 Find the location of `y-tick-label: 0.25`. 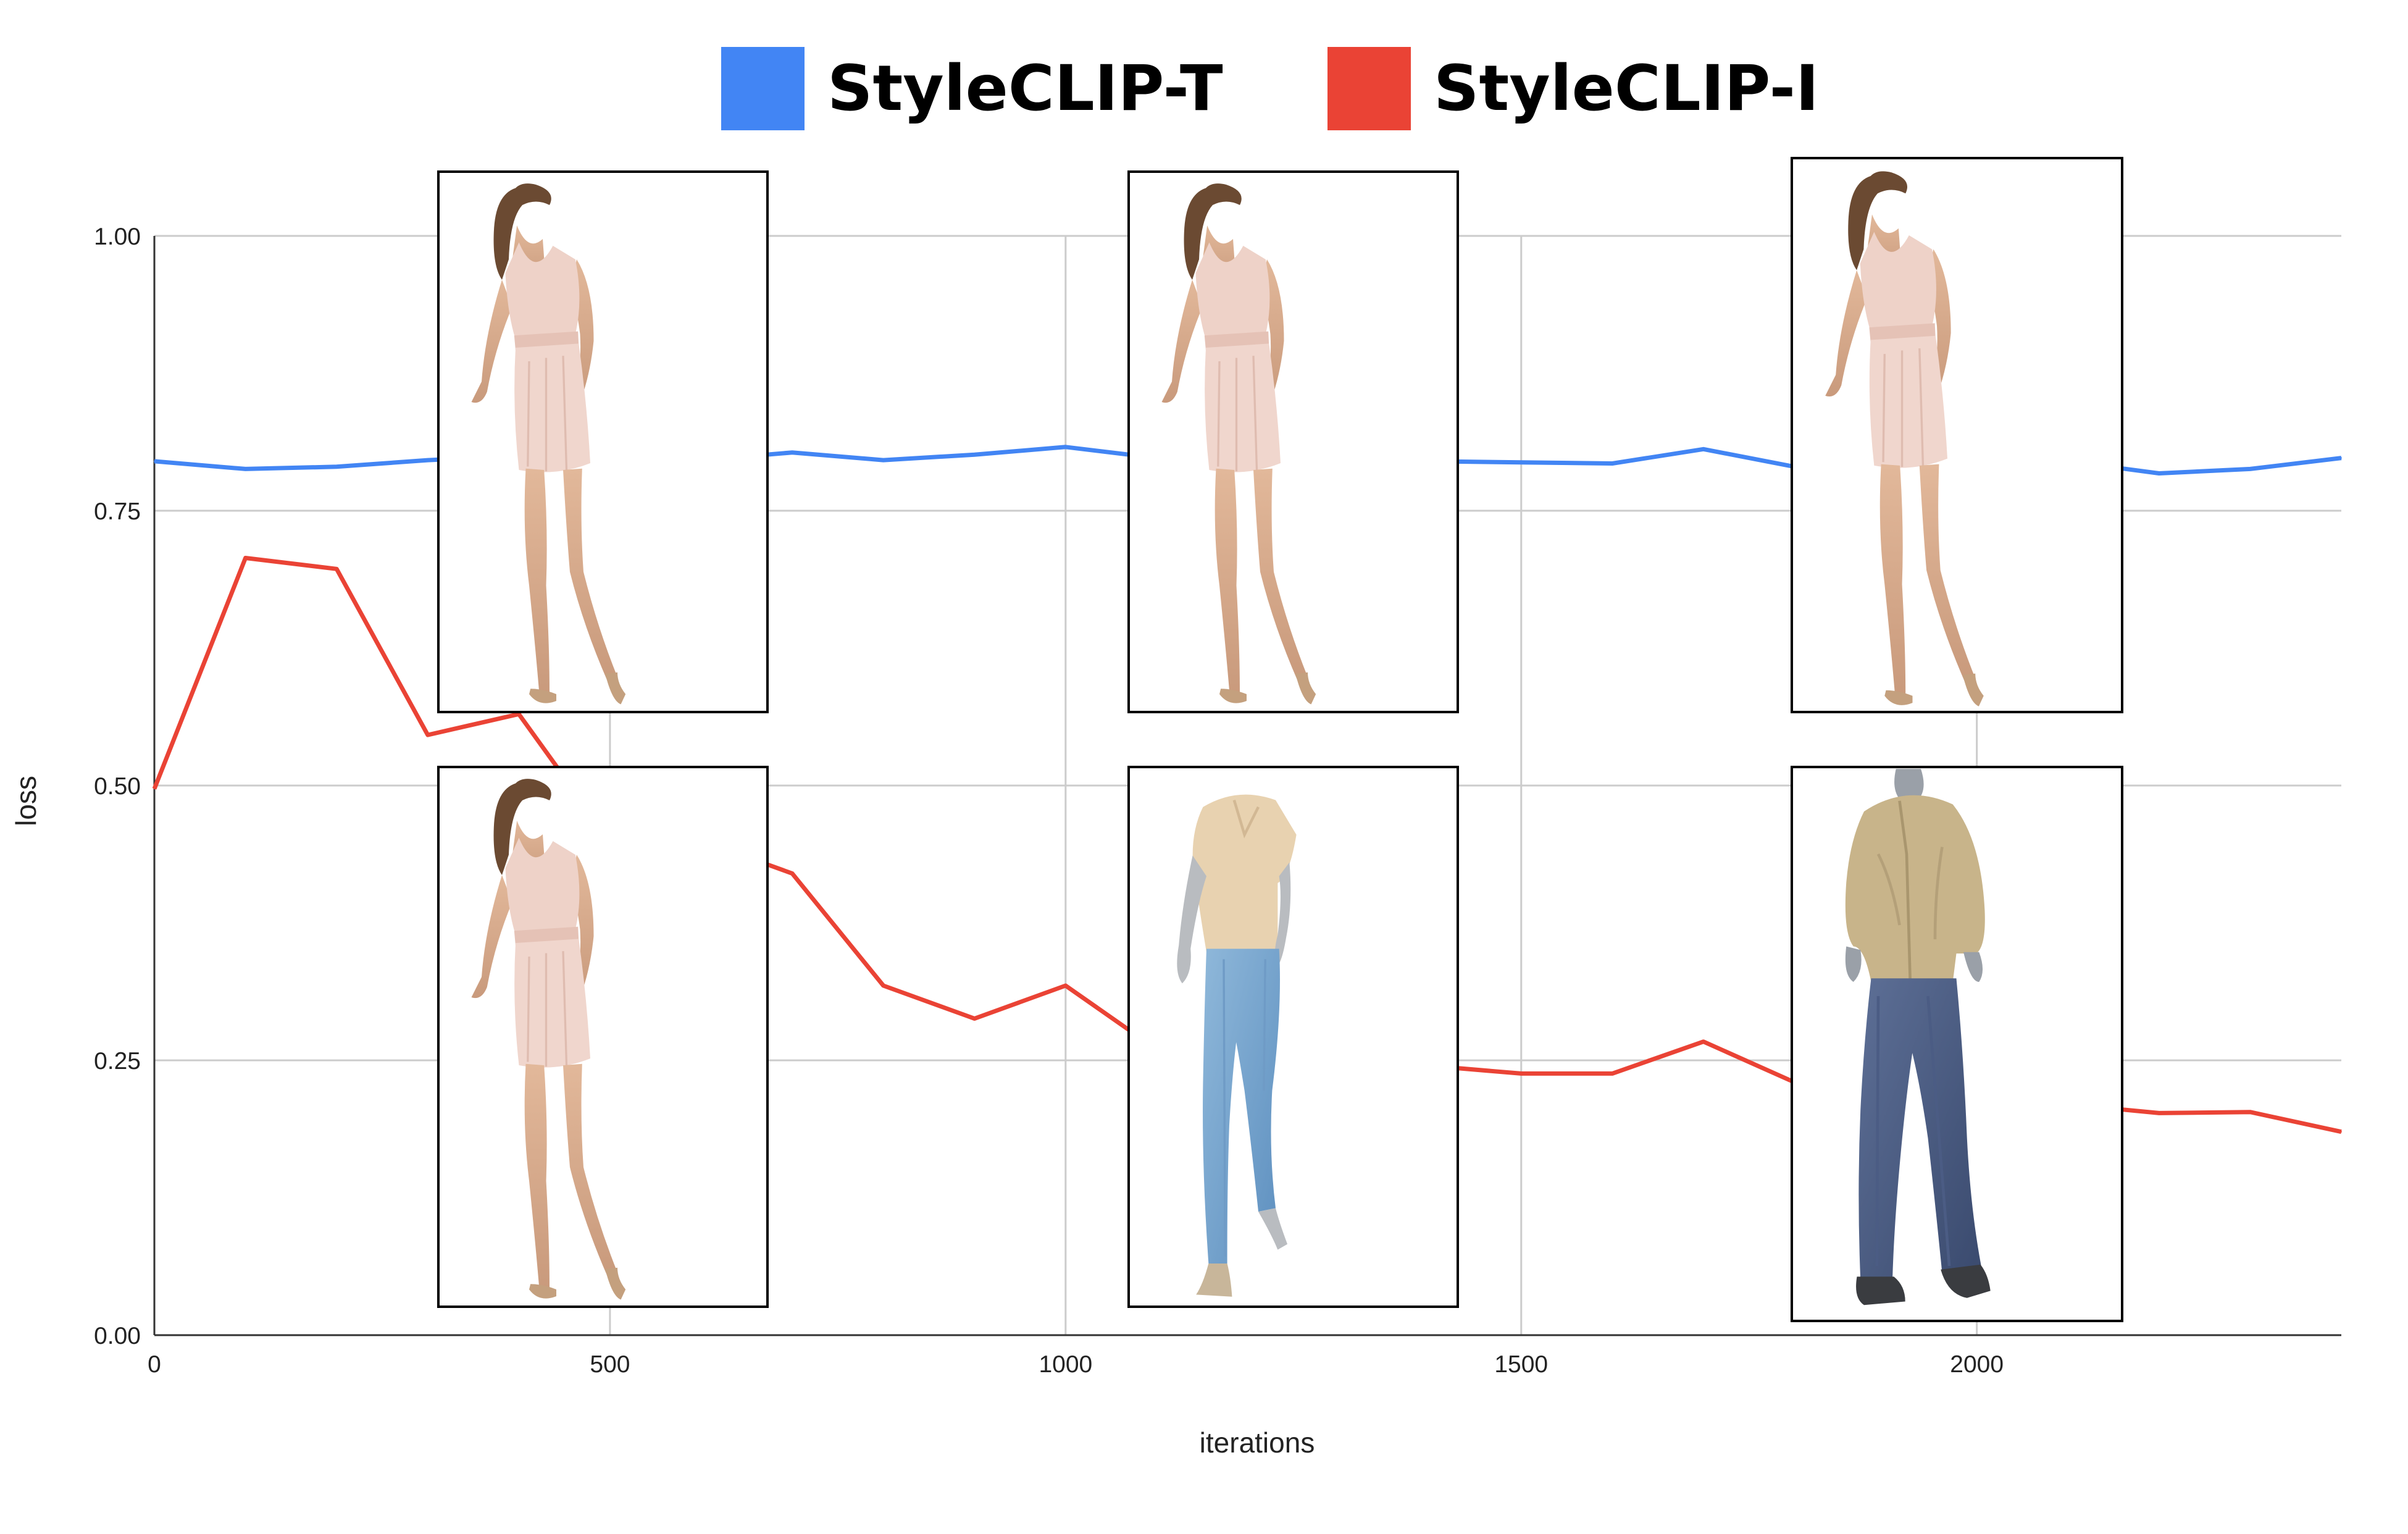

y-tick-label: 0.25 is located at coordinates (117, 1061).